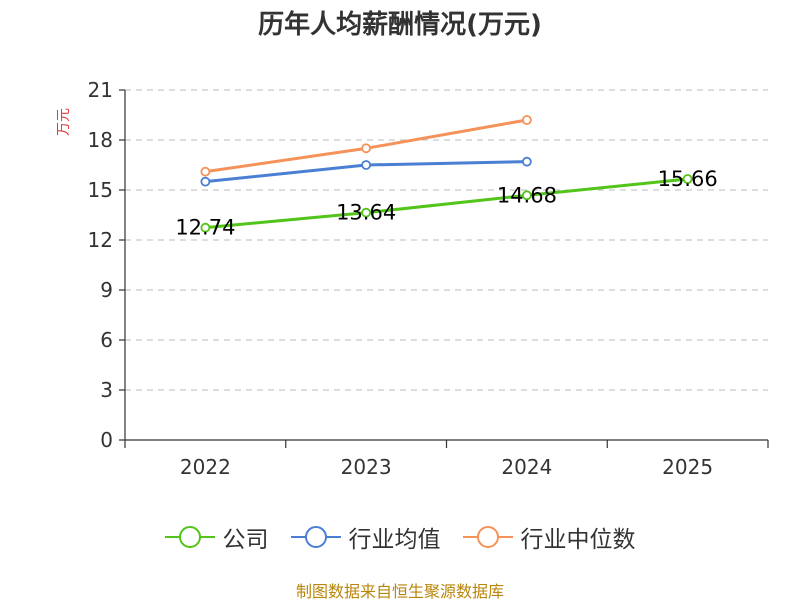  What do you see at coordinates (526, 161) in the screenshot?
I see `series-1-point-2024` at bounding box center [526, 161].